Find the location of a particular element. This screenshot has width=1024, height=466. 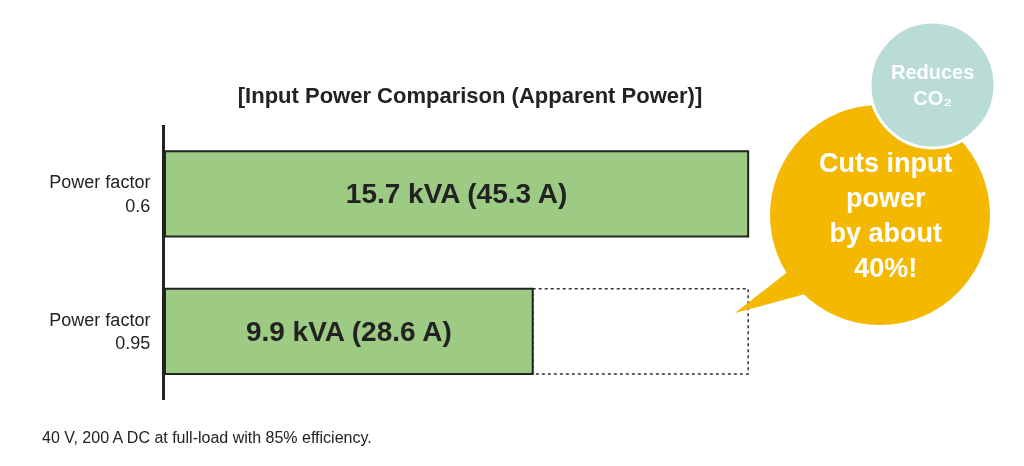

y-tick-label: Power factor 0.6 is located at coordinates (100, 194).